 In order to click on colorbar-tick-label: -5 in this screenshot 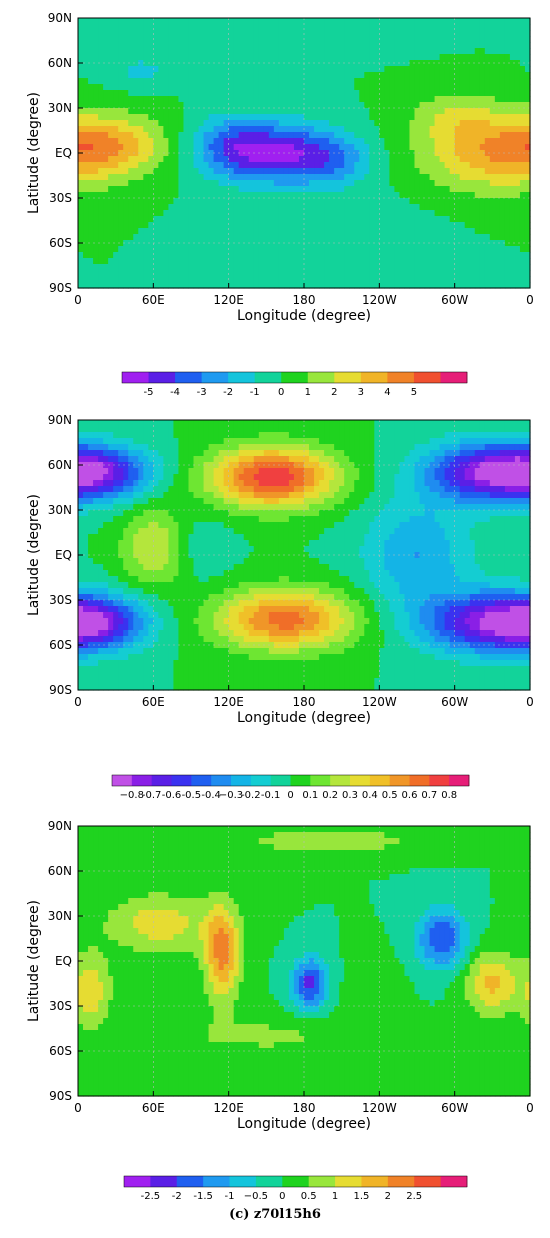, I will do `click(149, 392)`.